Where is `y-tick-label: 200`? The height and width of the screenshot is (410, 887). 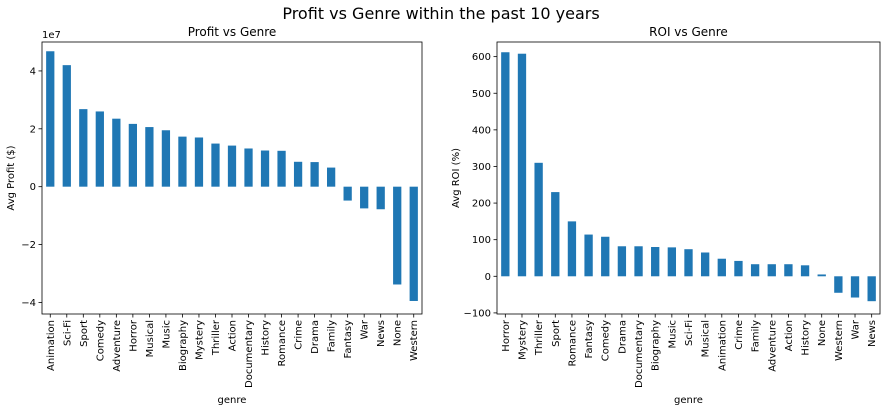 y-tick-label: 200 is located at coordinates (481, 204).